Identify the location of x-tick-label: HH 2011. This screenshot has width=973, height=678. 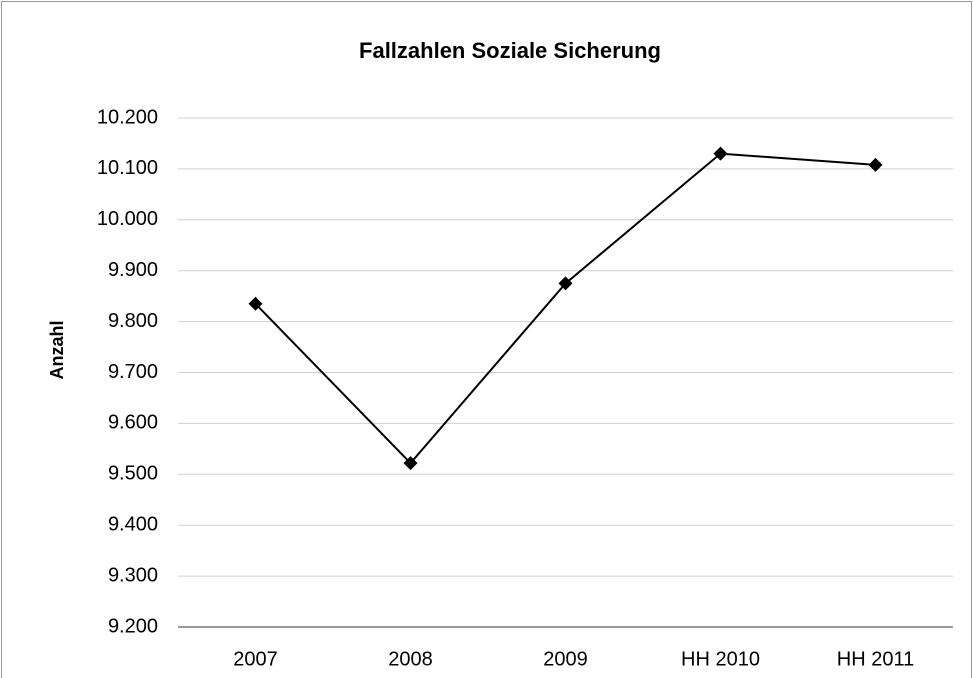
(875, 659).